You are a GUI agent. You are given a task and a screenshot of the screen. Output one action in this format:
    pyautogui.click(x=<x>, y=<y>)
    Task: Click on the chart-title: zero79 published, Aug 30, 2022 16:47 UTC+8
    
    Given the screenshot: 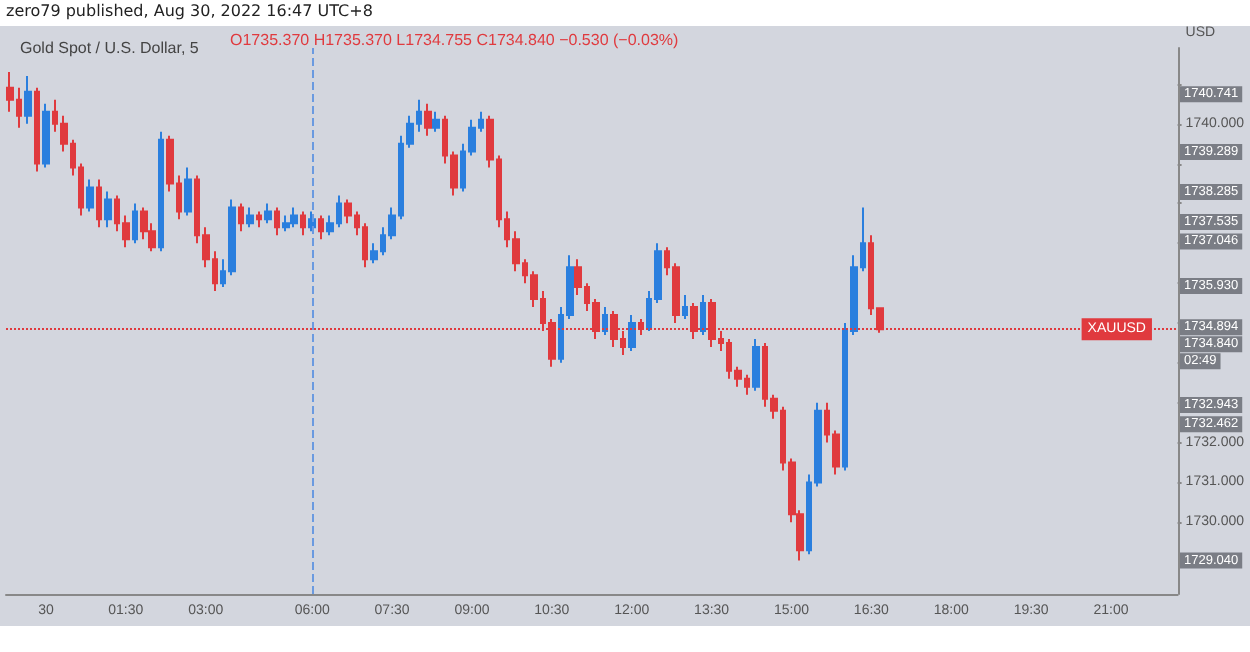 What is the action you would take?
    pyautogui.click(x=189, y=11)
    